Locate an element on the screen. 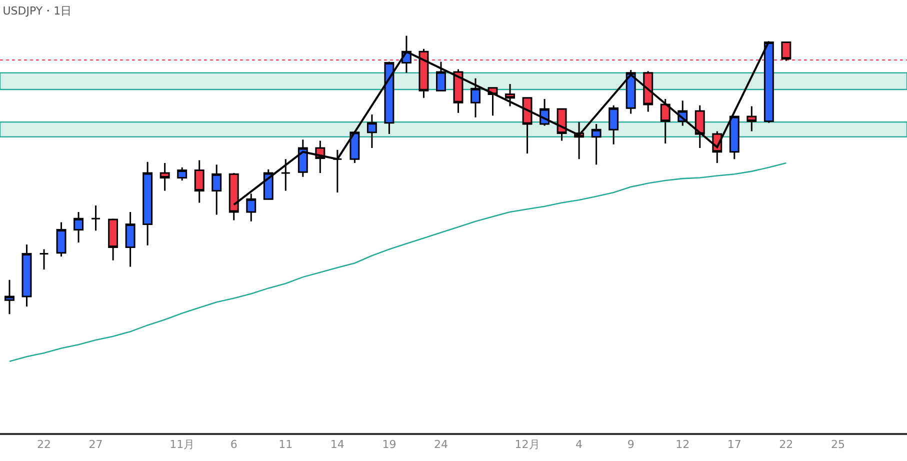 The image size is (907, 461). x-tick-label: 17 is located at coordinates (734, 445).